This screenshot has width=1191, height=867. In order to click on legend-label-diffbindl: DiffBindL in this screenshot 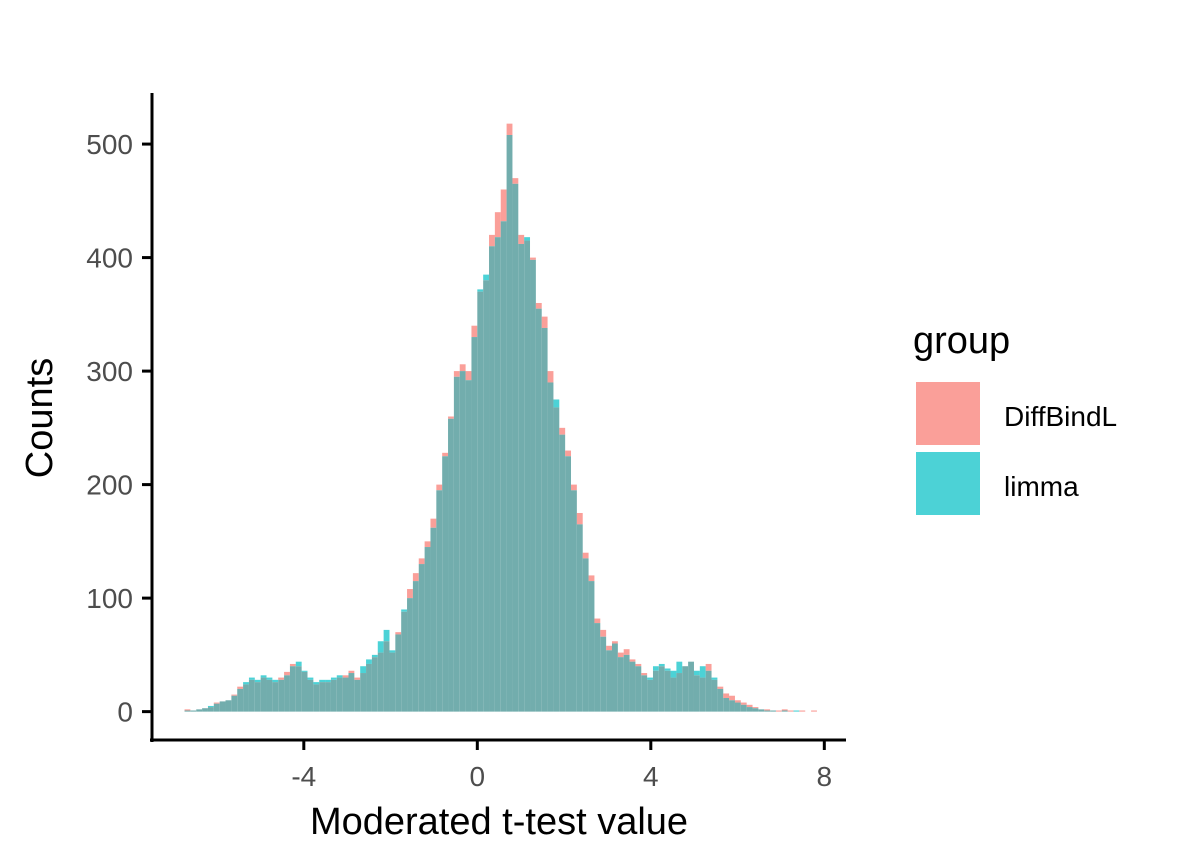, I will do `click(1060, 416)`.